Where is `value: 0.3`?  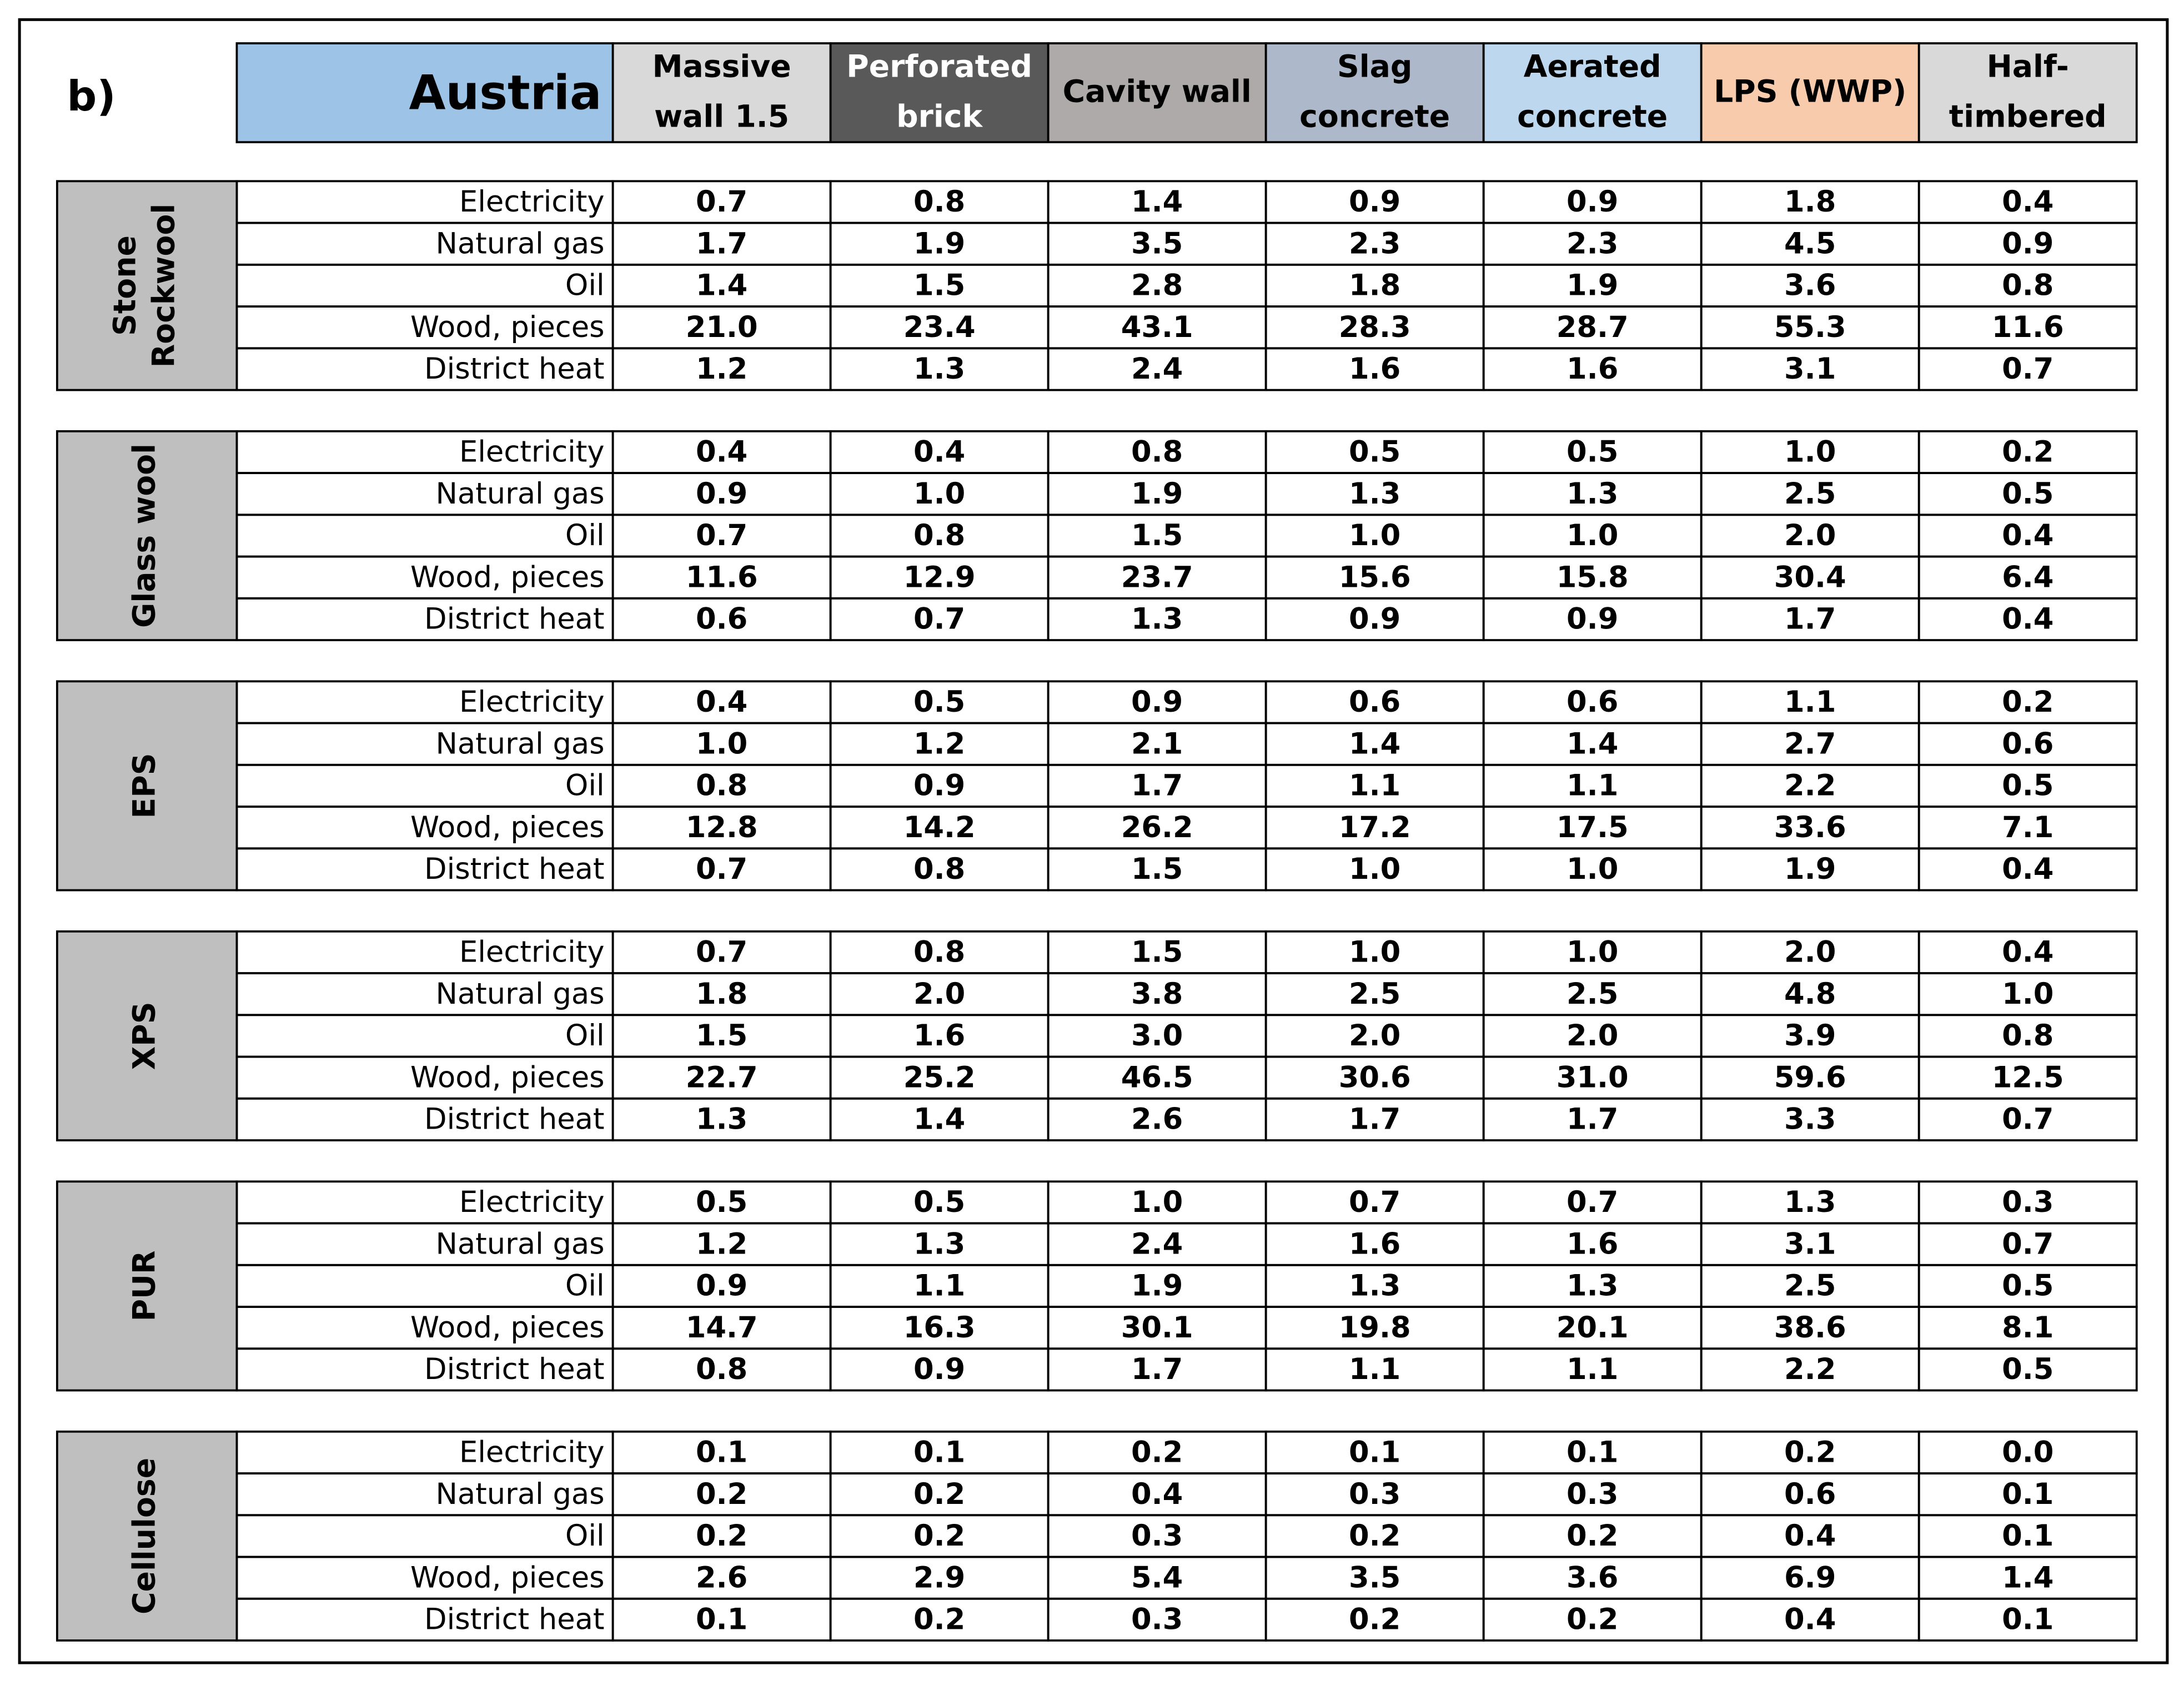 value: 0.3 is located at coordinates (1374, 1494).